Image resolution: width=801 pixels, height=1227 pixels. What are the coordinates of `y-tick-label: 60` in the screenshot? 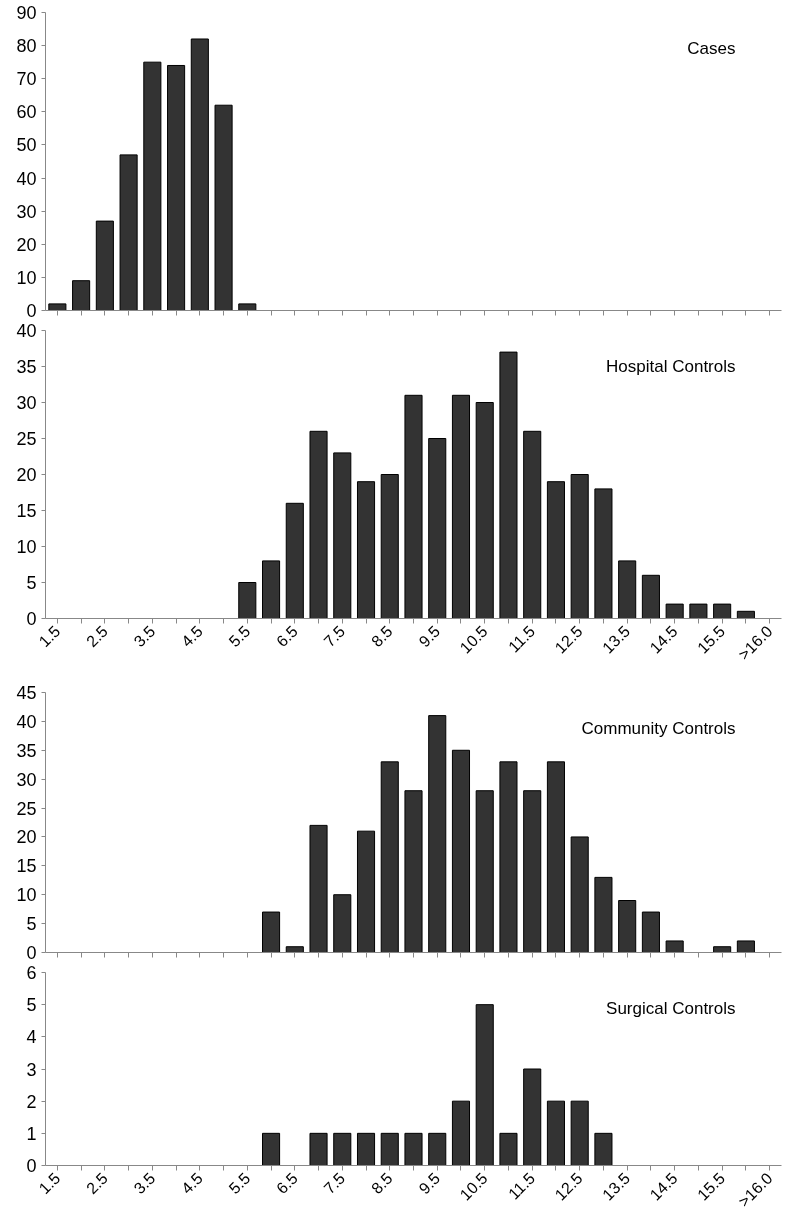 It's located at (26, 112).